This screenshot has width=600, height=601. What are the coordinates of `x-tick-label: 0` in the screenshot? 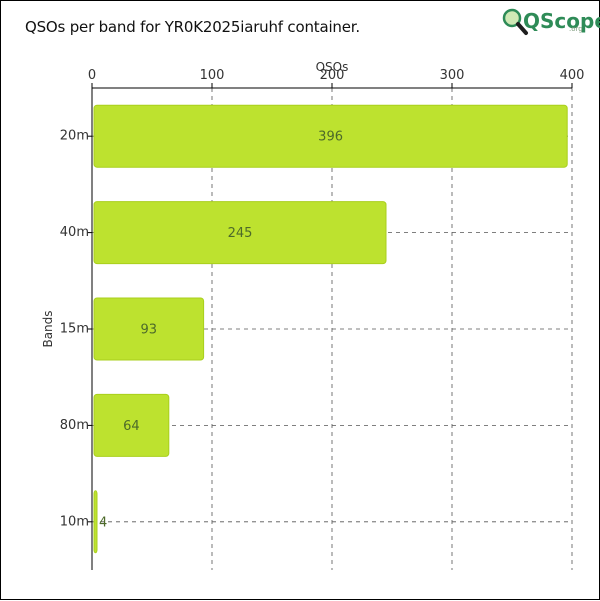 It's located at (92, 75).